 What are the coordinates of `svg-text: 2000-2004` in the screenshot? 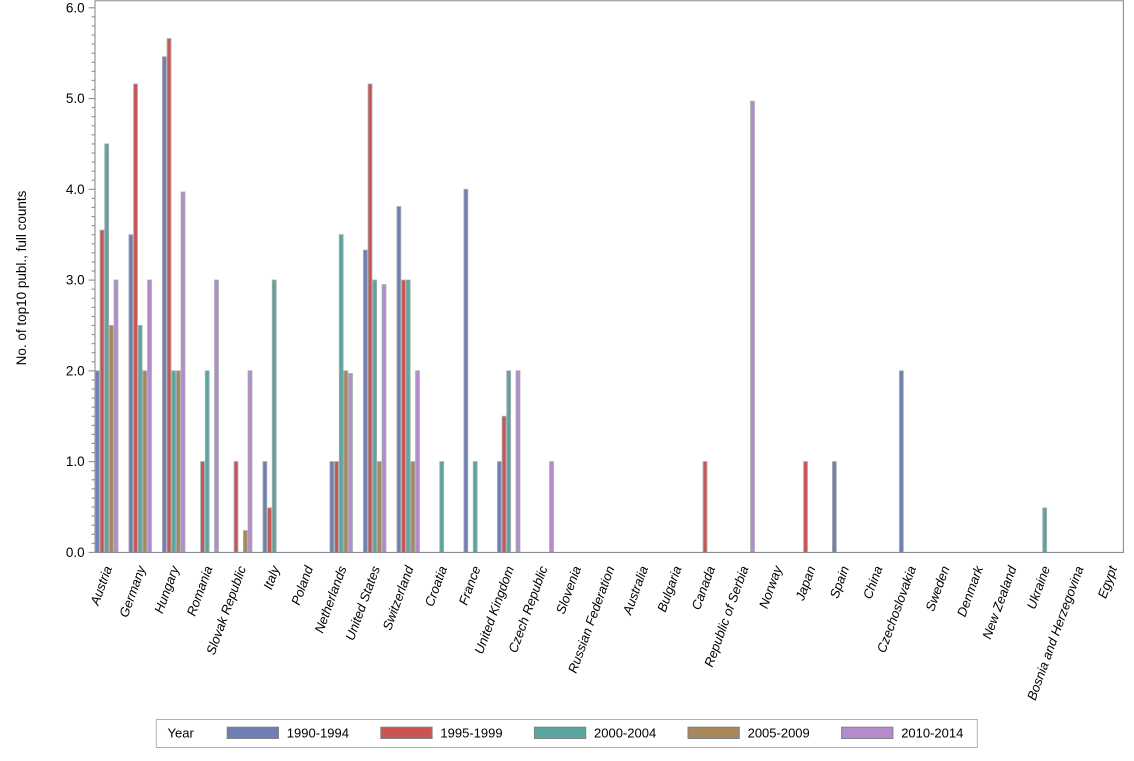 It's located at (625, 733).